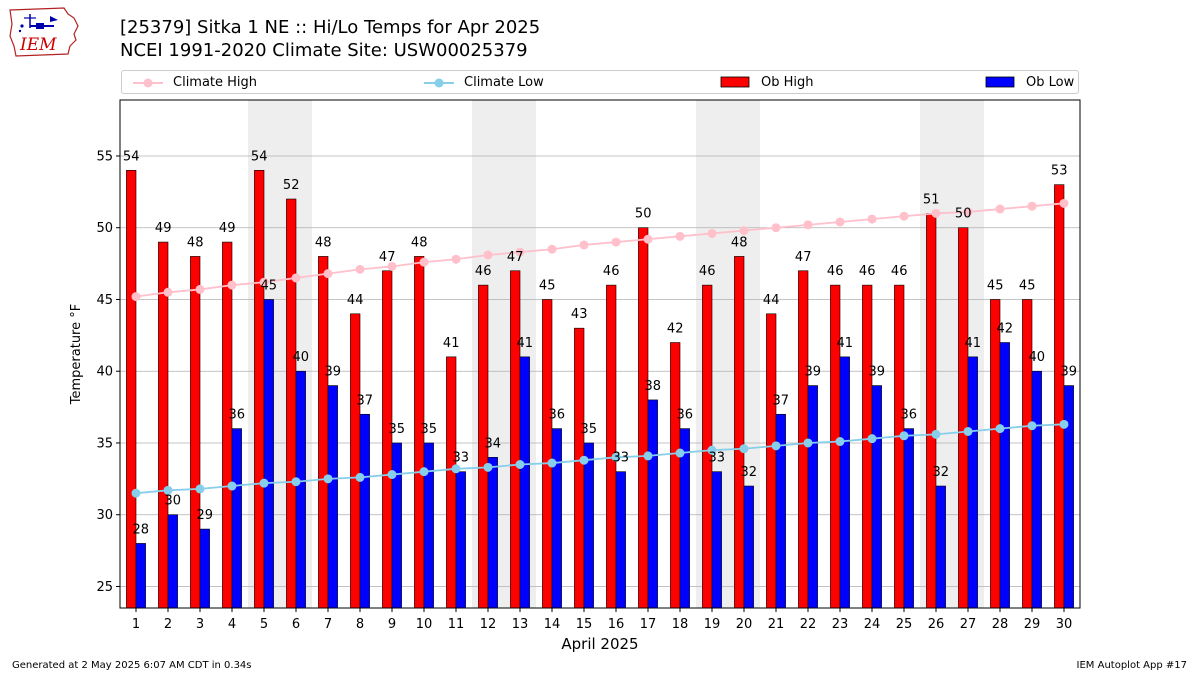  I want to click on legend-label: Climate High, so click(215, 82).